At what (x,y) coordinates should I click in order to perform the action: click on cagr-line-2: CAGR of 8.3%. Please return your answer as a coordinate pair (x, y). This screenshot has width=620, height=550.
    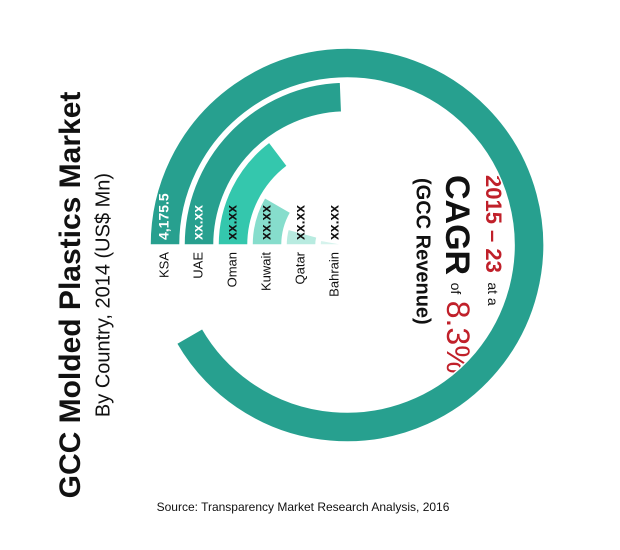
    Looking at the image, I should click on (457, 274).